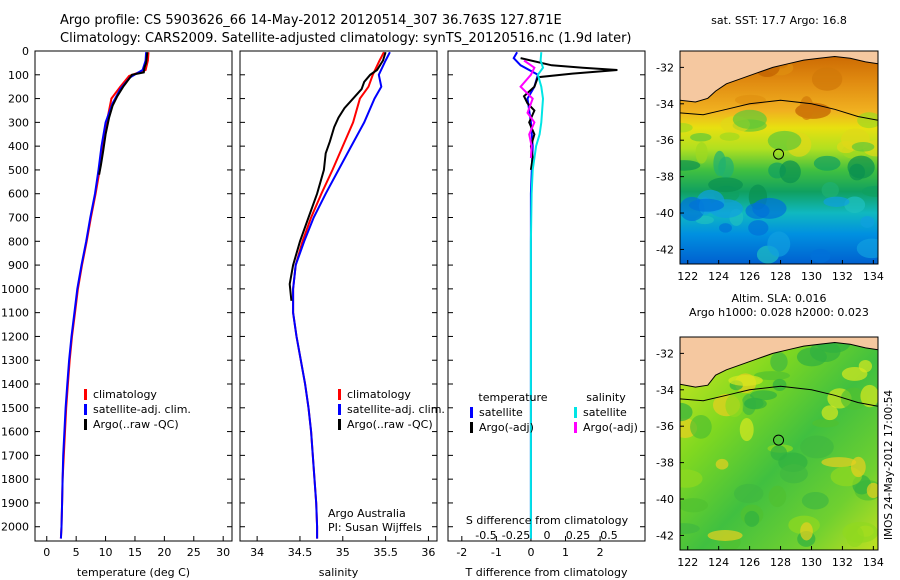 This screenshot has height=580, width=900. Describe the element at coordinates (565, 552) in the screenshot. I see `difference-xtick-label: 1` at that location.